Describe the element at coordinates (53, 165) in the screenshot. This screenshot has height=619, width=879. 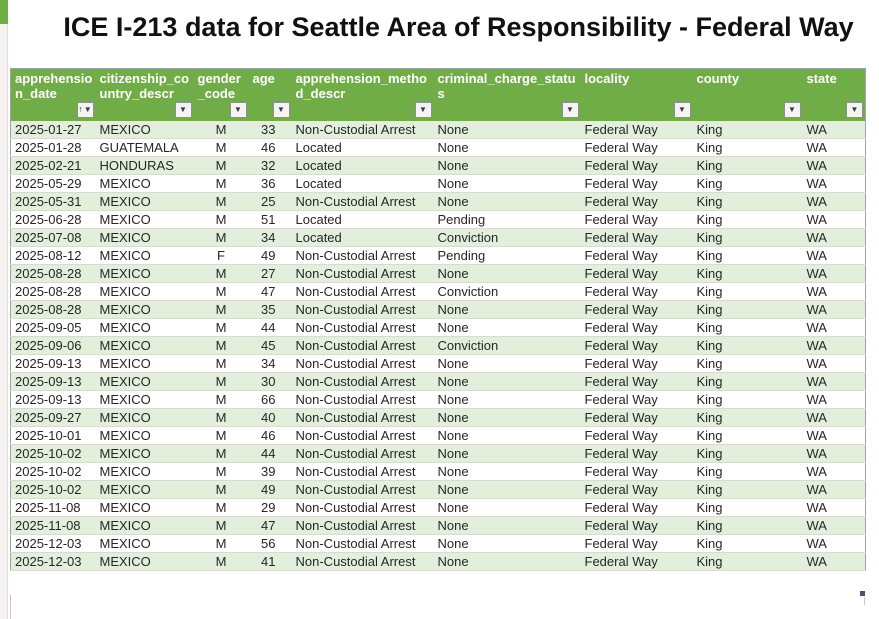
I see `cell: 2025-02-21` at that location.